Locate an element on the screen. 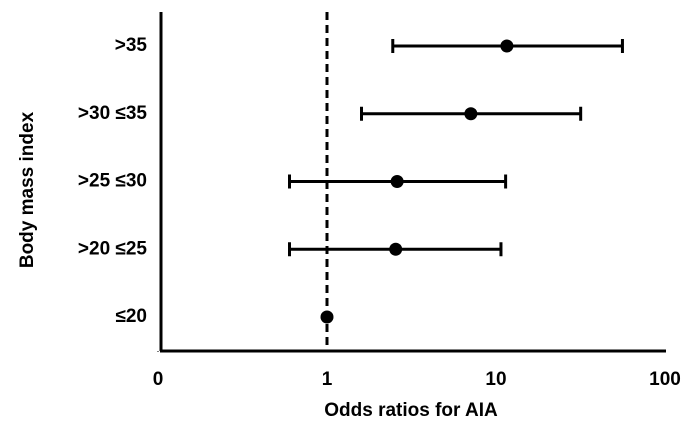 This screenshot has width=684, height=426. y-tick-label: ≤20 is located at coordinates (131, 316).